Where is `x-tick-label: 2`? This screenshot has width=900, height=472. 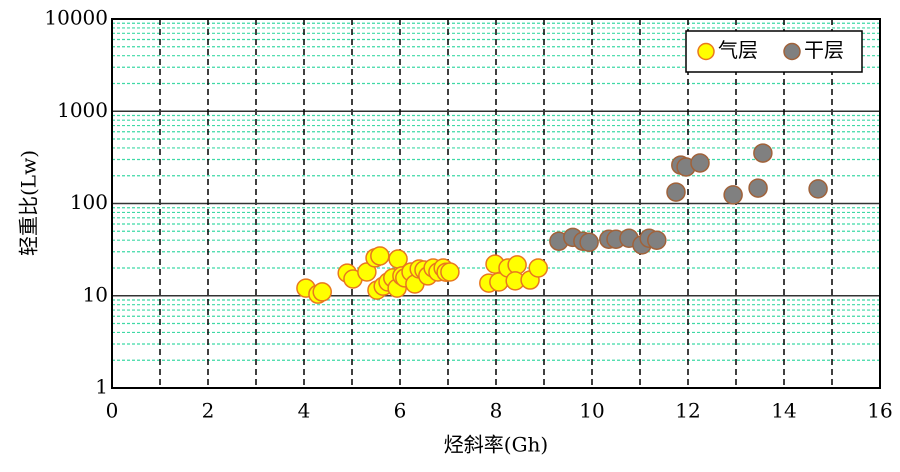 x-tick-label: 2 is located at coordinates (208, 411).